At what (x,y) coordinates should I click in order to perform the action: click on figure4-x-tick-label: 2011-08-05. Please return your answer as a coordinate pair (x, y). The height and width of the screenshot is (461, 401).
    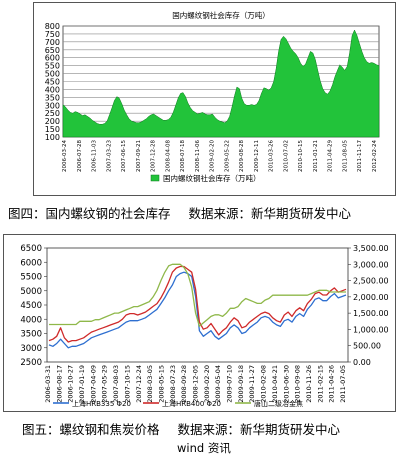
    Looking at the image, I should click on (345, 156).